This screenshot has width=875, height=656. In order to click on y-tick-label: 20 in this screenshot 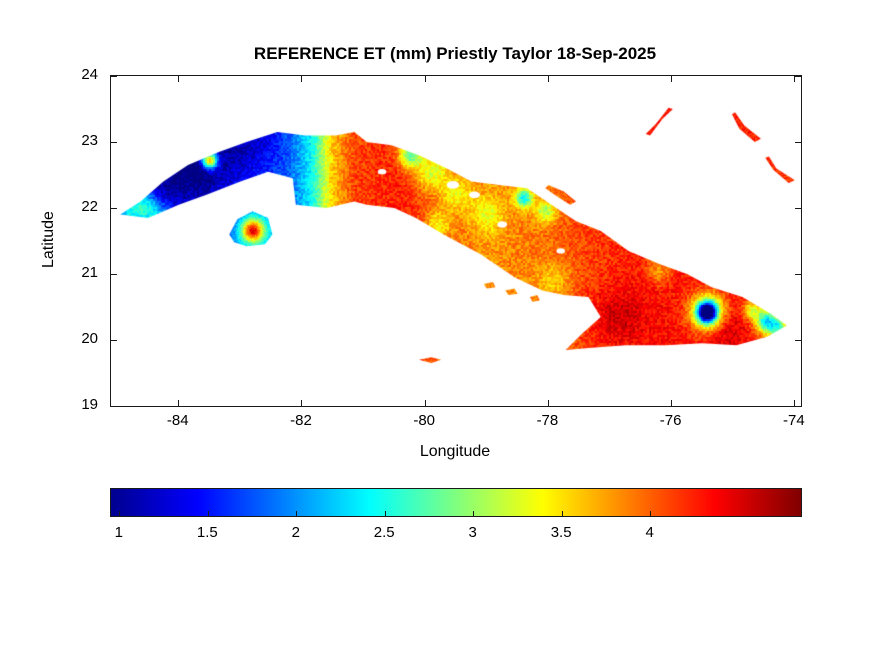, I will do `click(89, 338)`.